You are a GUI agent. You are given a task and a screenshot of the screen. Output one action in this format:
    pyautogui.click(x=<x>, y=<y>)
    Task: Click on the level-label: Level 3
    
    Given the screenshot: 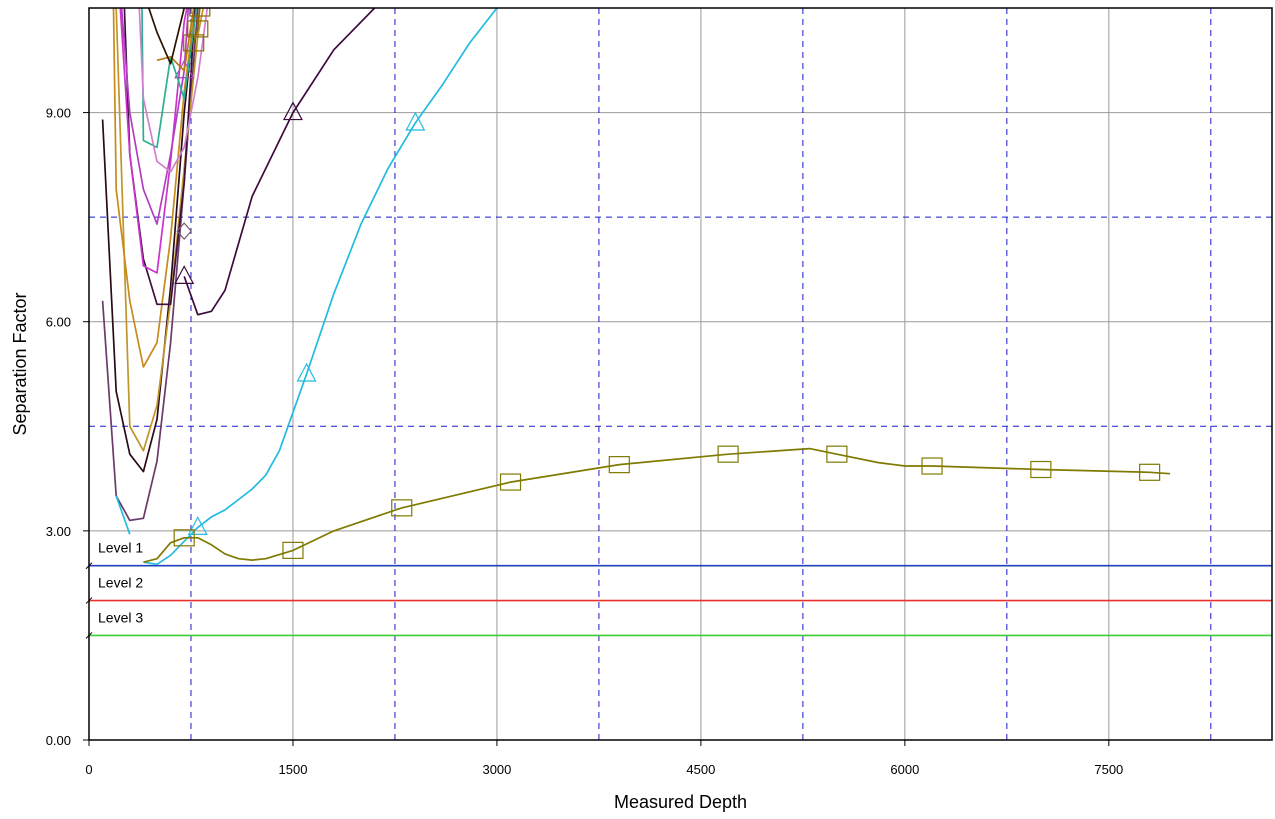 What is the action you would take?
    pyautogui.click(x=120, y=617)
    